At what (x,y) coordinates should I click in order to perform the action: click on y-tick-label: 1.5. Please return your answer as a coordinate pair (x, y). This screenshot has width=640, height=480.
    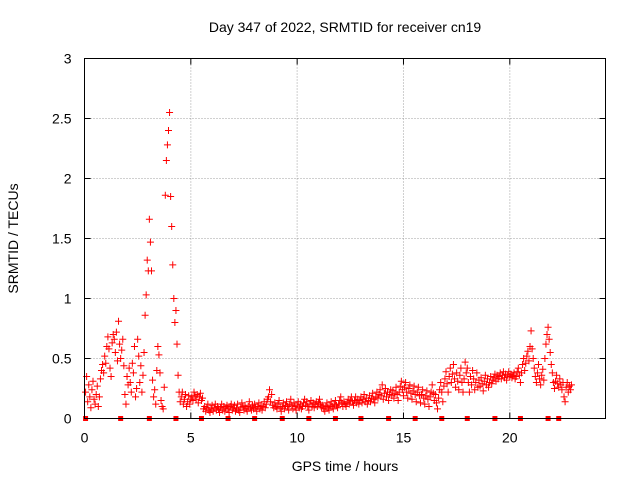
    Looking at the image, I should click on (62, 239).